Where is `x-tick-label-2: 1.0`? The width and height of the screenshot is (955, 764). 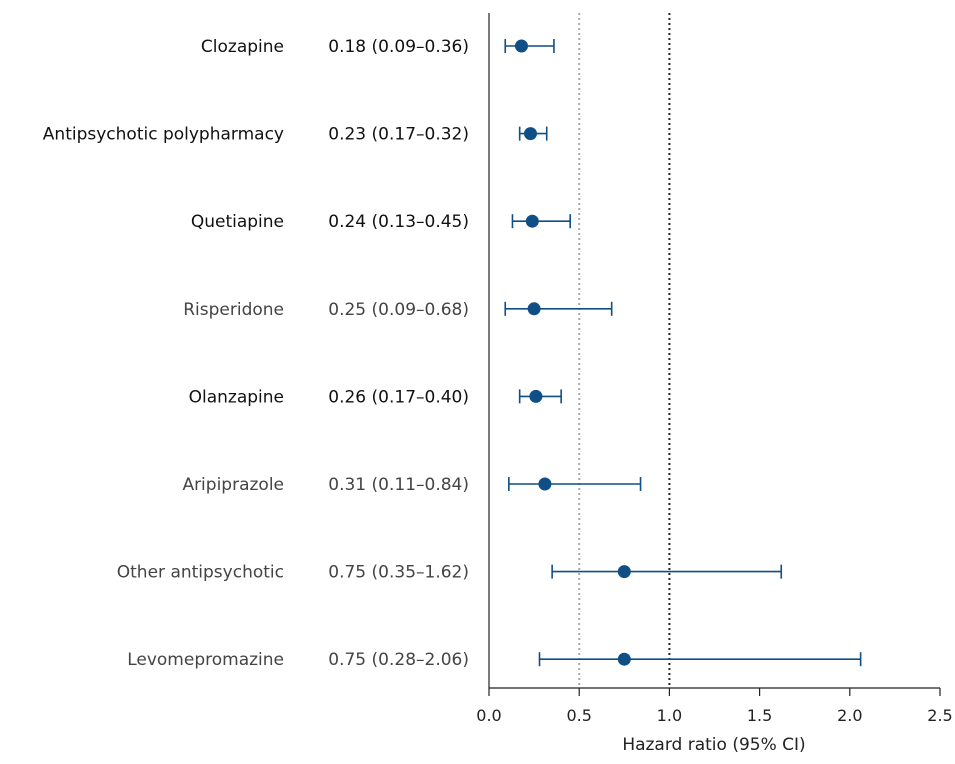 x-tick-label-2: 1.0 is located at coordinates (669, 715).